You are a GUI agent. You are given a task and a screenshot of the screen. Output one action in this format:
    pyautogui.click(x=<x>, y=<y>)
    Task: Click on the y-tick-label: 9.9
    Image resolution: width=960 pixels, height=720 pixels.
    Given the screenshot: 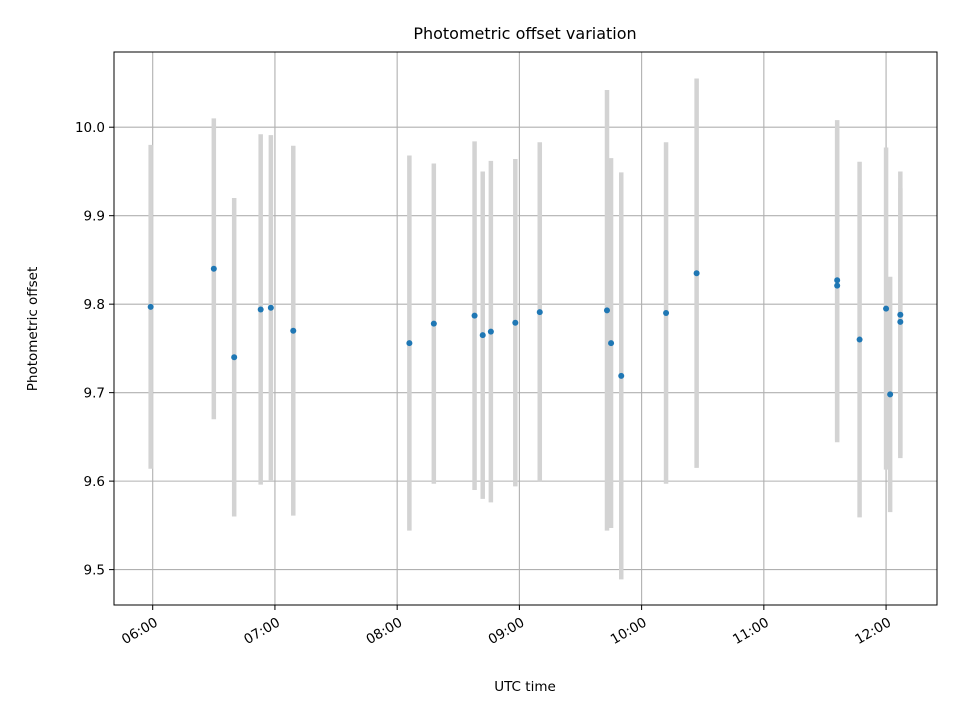 What is the action you would take?
    pyautogui.click(x=94, y=217)
    